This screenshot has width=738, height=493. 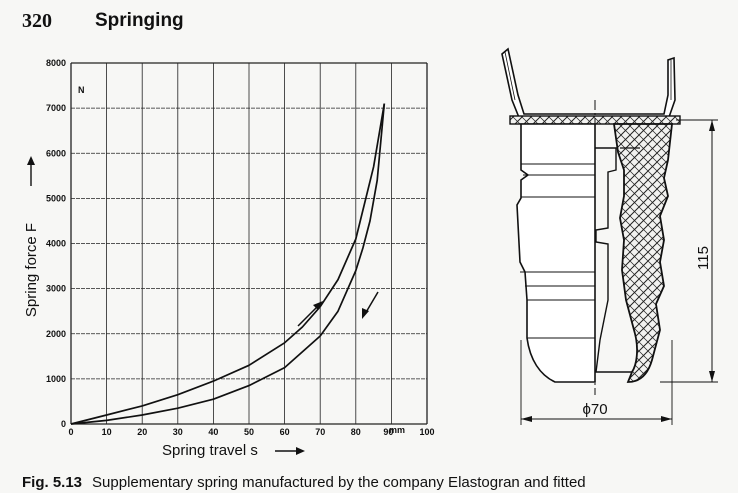 I want to click on y-tick-label: 7000, so click(x=56, y=108).